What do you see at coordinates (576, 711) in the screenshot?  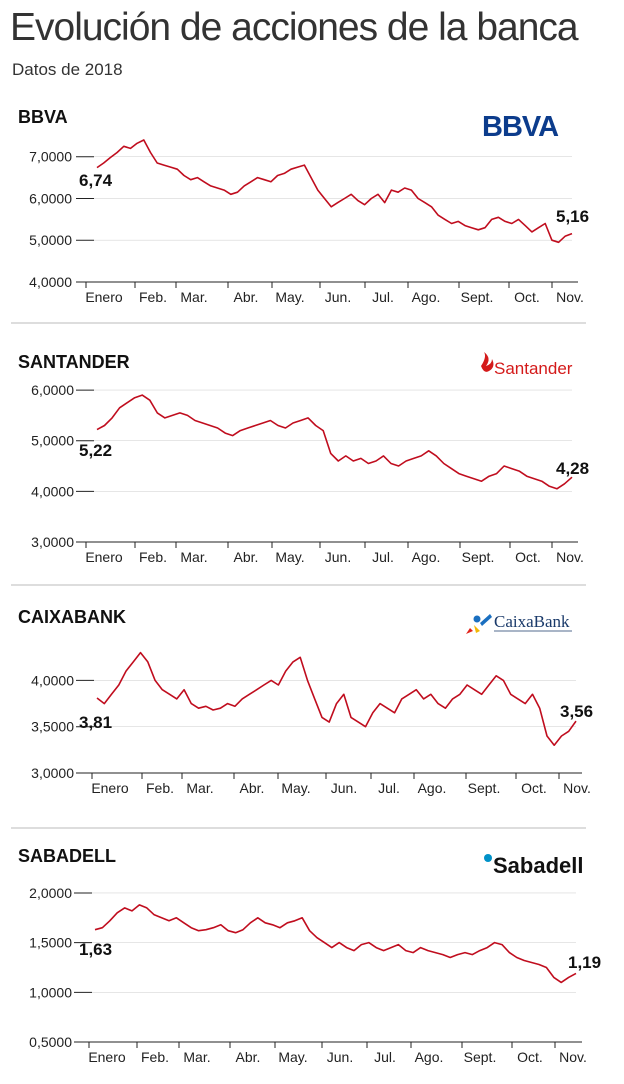 I see `end-value-label: 3,56` at bounding box center [576, 711].